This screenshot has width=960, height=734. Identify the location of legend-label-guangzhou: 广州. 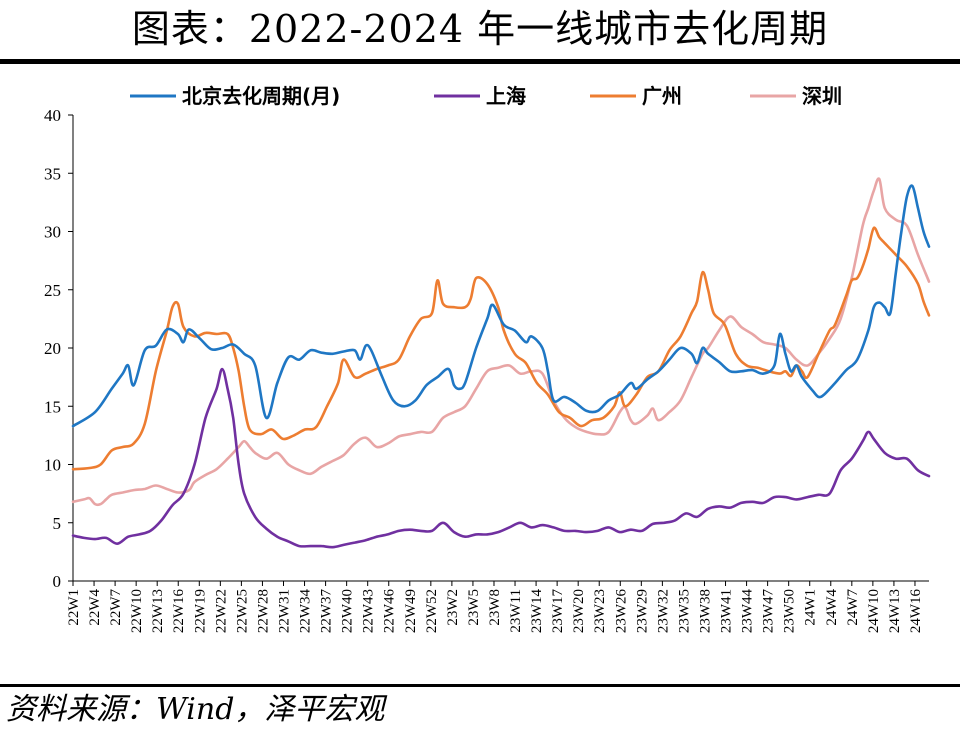
(662, 96).